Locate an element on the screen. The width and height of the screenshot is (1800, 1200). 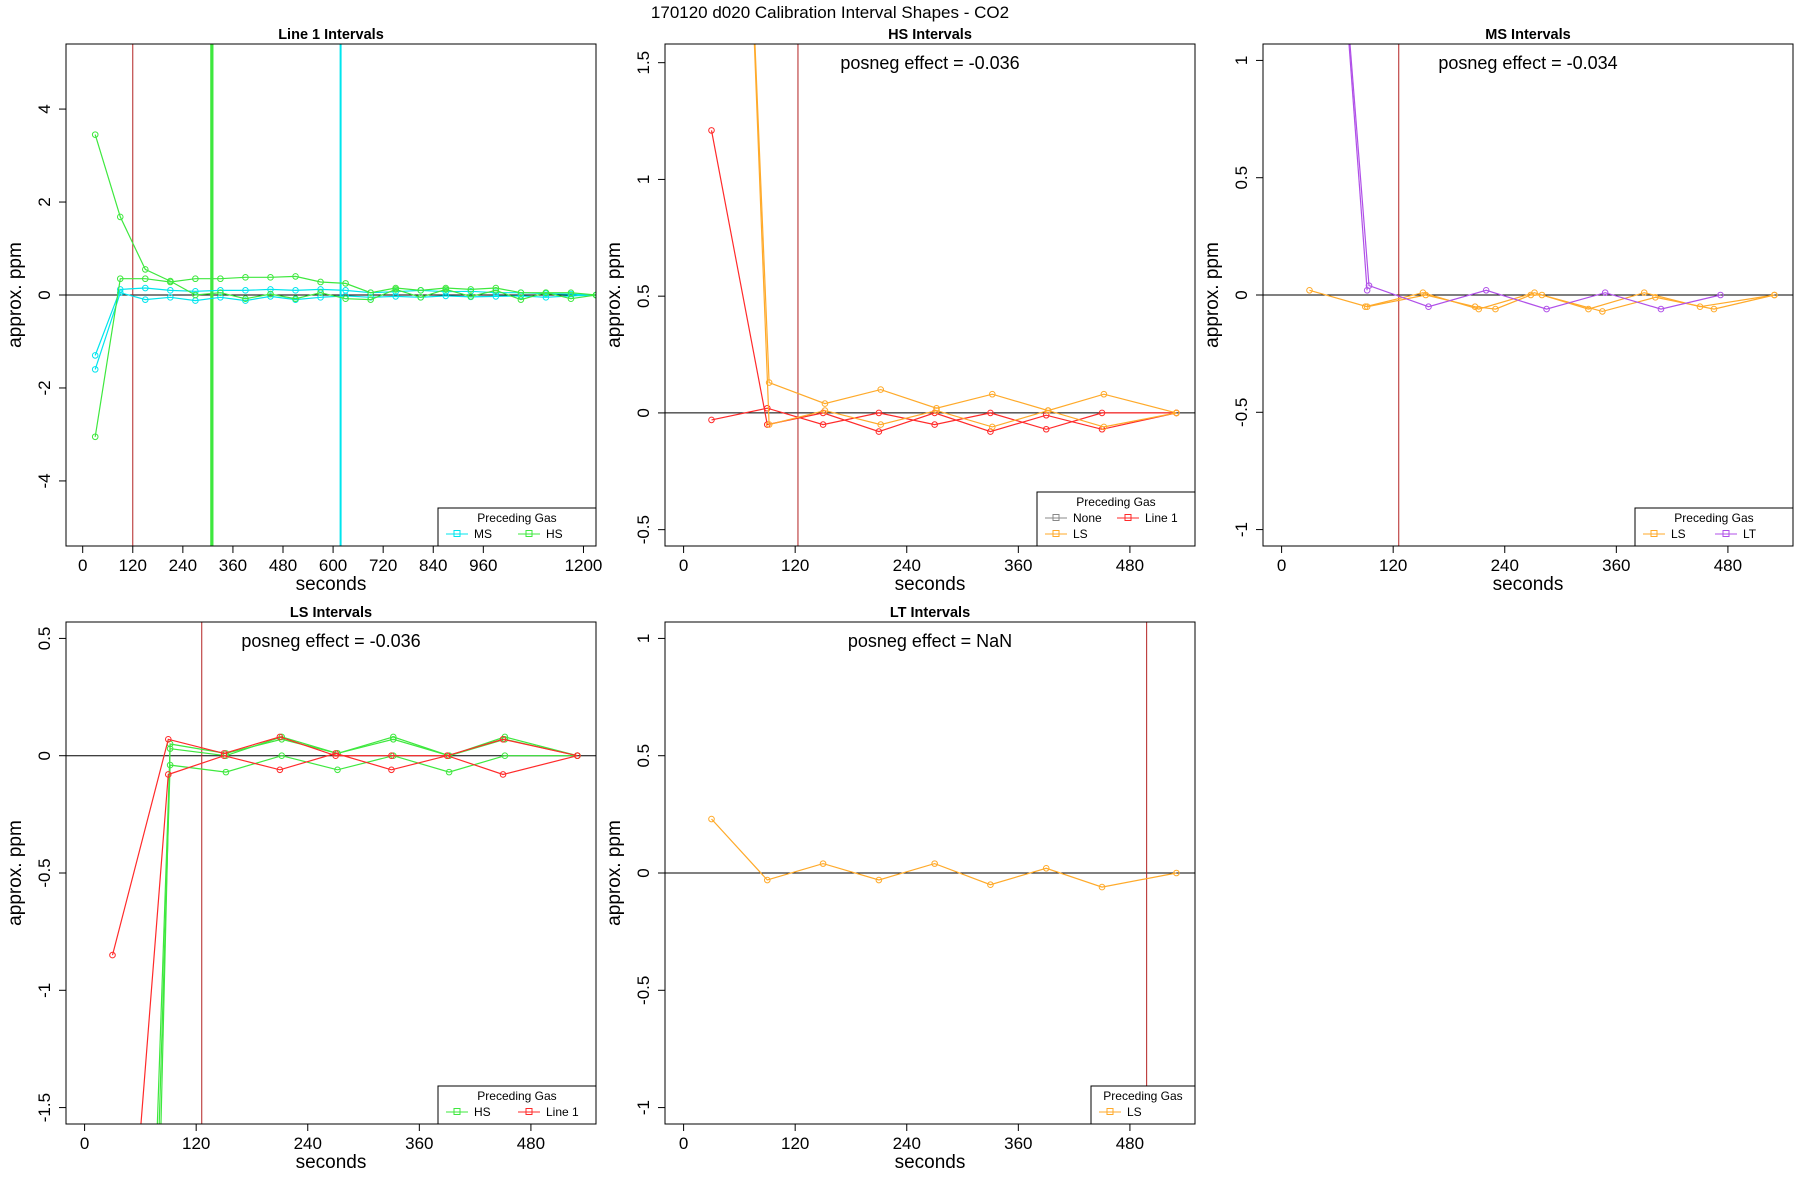
series-line-hs is located at coordinates (369, 931).